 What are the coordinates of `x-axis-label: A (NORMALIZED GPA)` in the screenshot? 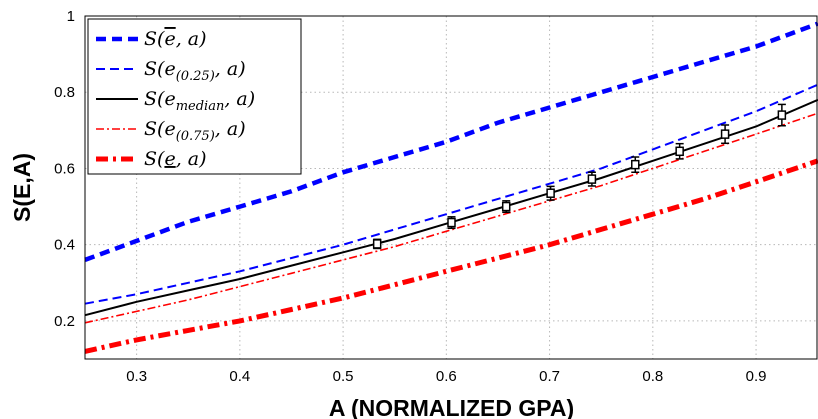 It's located at (451, 407).